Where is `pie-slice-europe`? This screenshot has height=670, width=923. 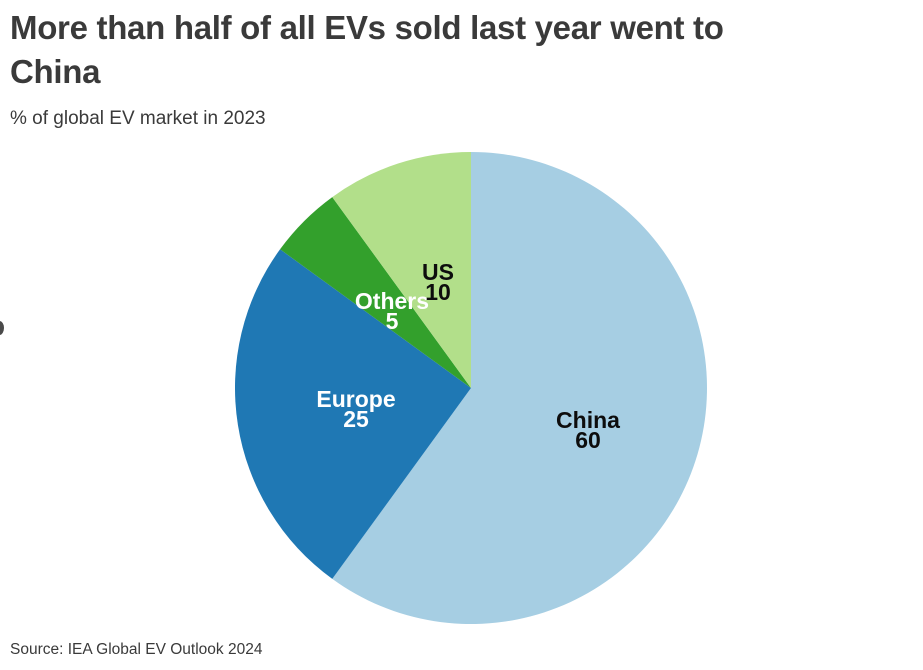 pie-slice-europe is located at coordinates (353, 414).